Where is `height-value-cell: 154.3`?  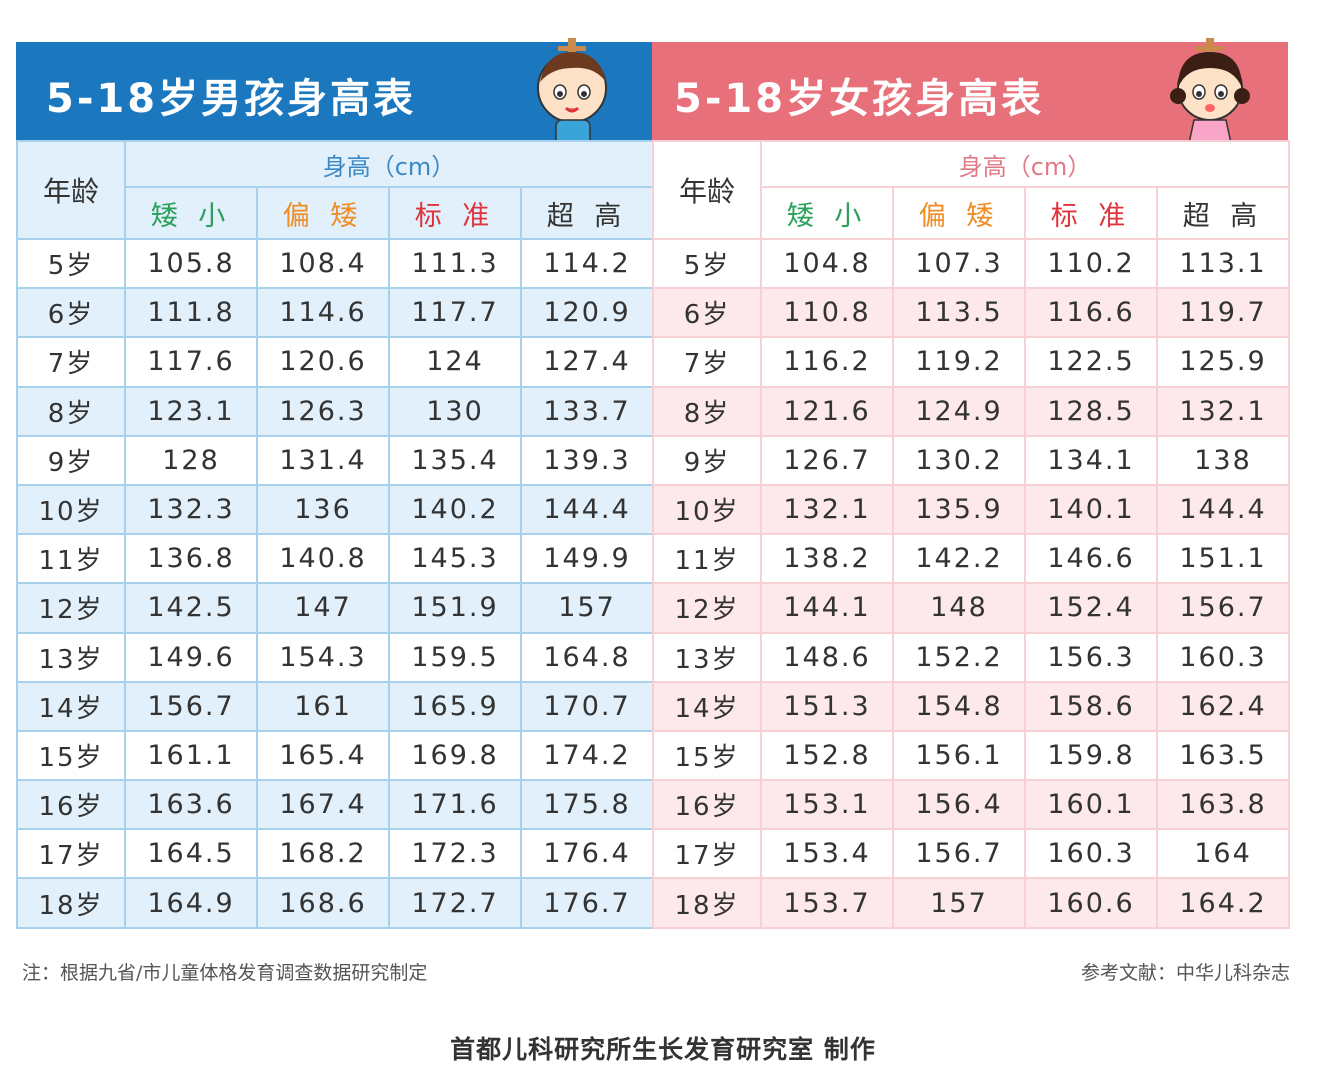 height-value-cell: 154.3 is located at coordinates (323, 657).